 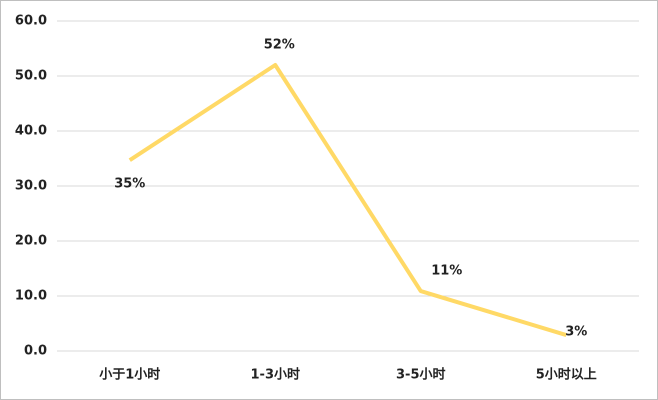 What do you see at coordinates (31, 186) in the screenshot?
I see `y-tick-label: 30.0` at bounding box center [31, 186].